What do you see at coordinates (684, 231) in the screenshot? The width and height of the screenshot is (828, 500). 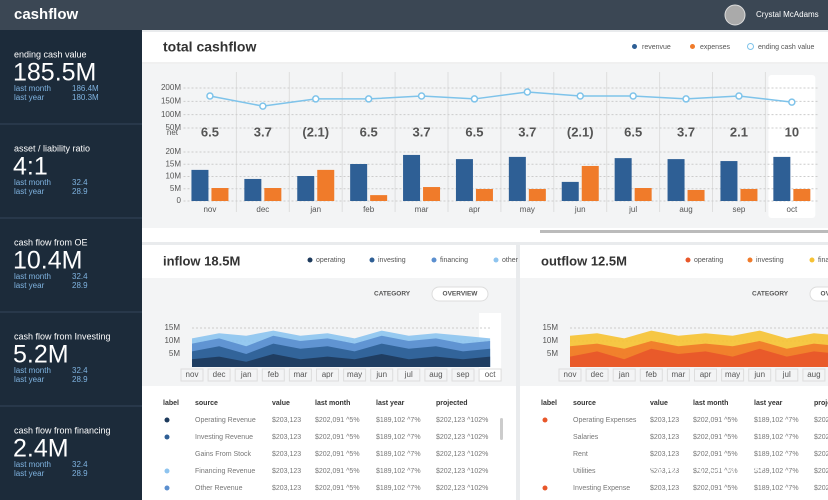 I see `scrollbar` at bounding box center [684, 231].